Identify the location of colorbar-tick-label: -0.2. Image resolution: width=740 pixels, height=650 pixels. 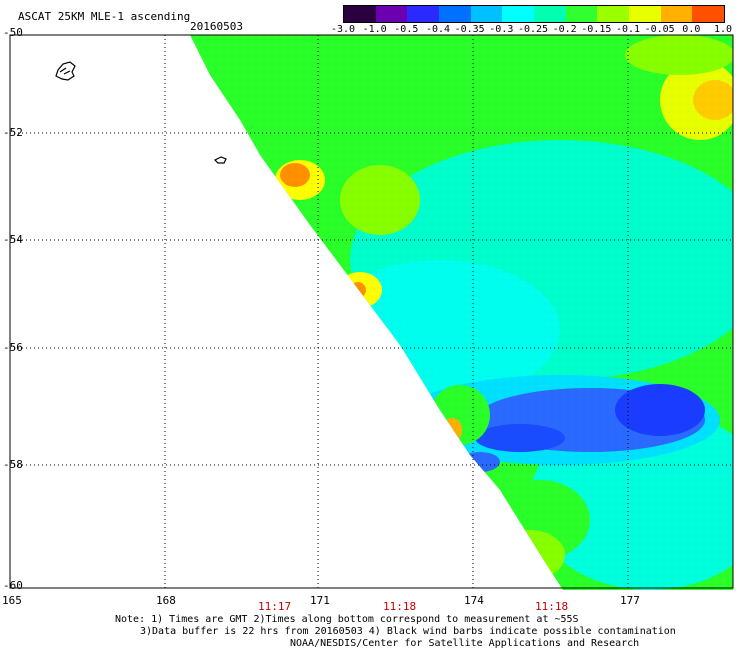
(564, 29).